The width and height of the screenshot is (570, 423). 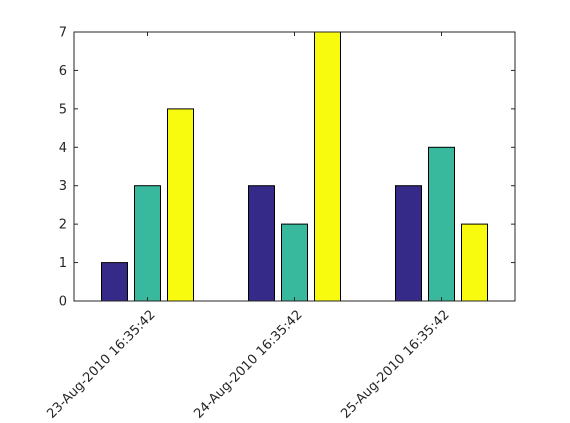 What do you see at coordinates (63, 263) in the screenshot?
I see `y-tick-label: 1` at bounding box center [63, 263].